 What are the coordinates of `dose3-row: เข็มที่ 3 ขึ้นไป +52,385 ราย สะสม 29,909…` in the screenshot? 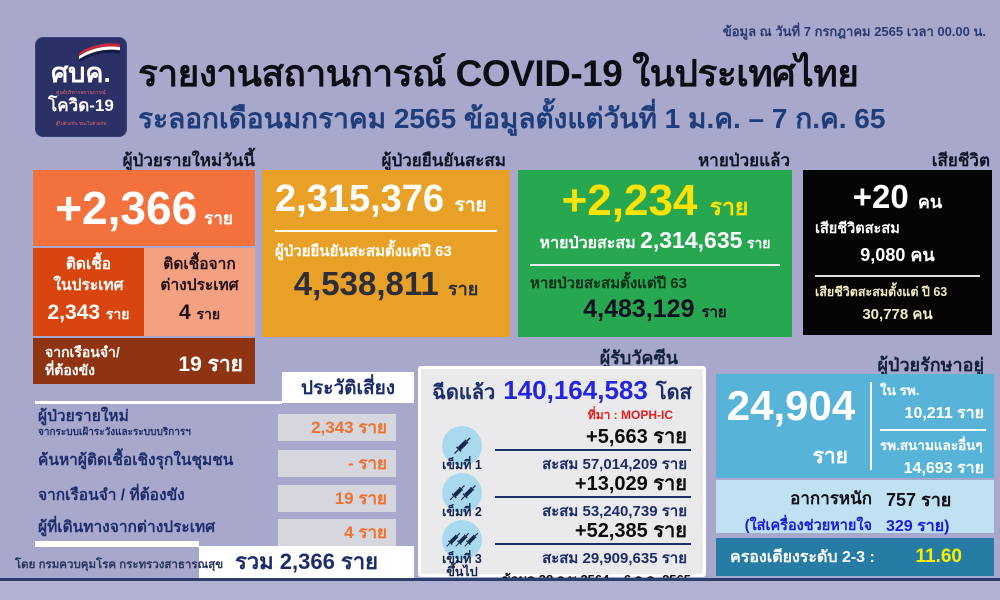 It's located at (562, 549).